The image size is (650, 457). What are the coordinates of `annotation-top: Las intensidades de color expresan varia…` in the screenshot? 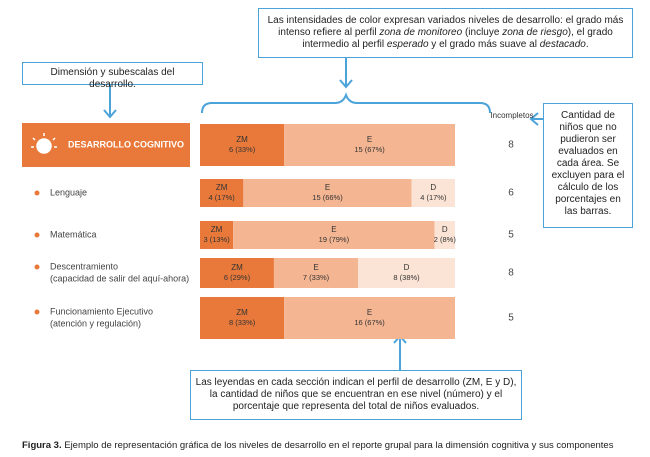 It's located at (445, 33).